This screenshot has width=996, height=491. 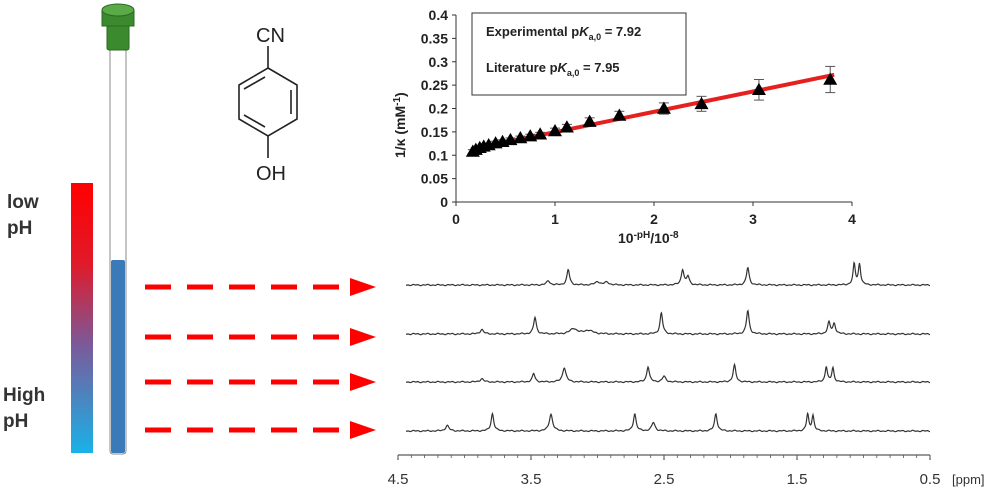 What do you see at coordinates (15, 421) in the screenshot?
I see `high-ph-label-line2: pH` at bounding box center [15, 421].